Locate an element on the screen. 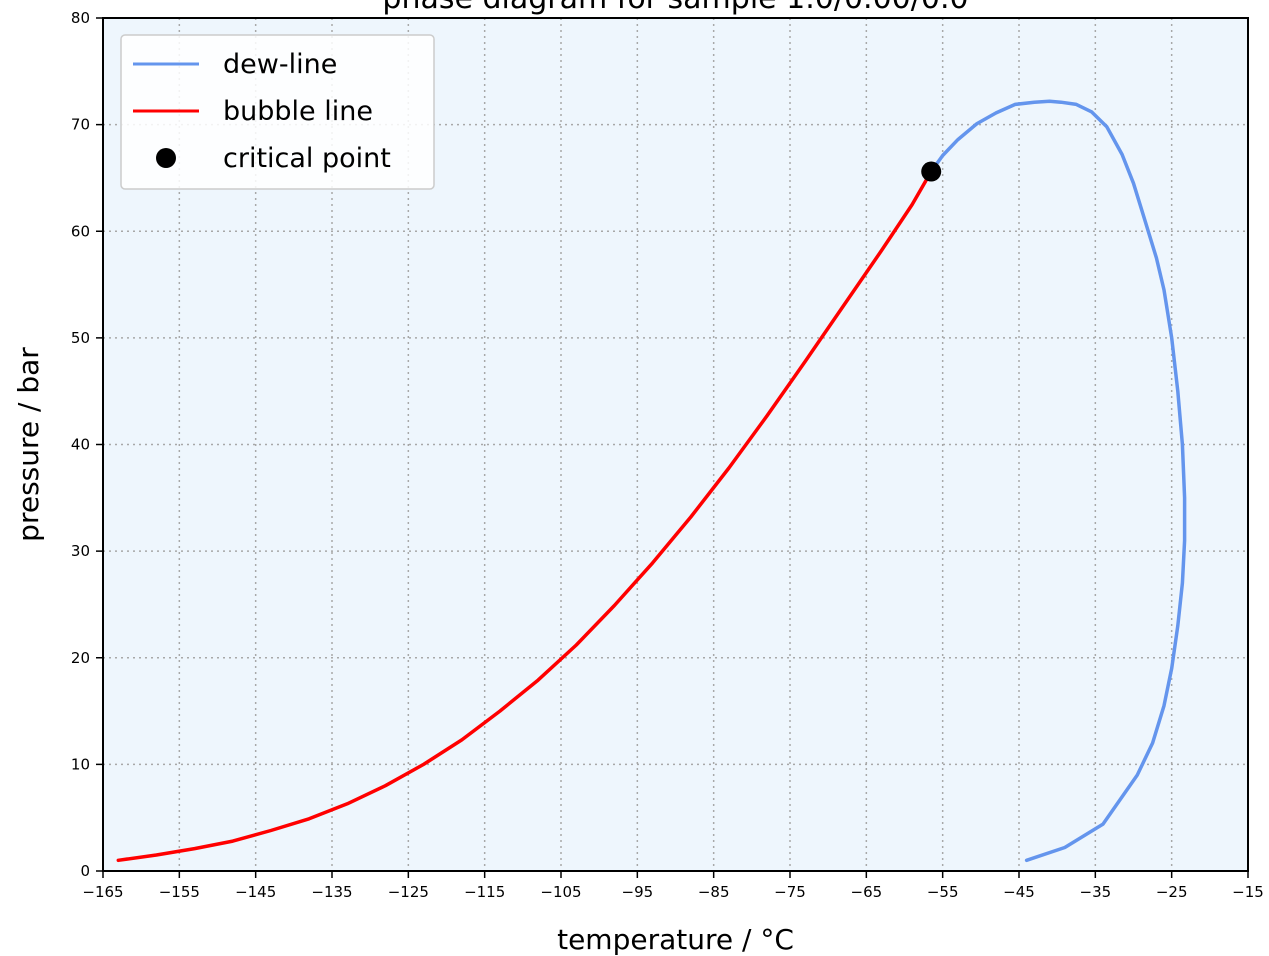 The width and height of the screenshot is (1269, 956). x-tick-label: −165 is located at coordinates (102, 892).